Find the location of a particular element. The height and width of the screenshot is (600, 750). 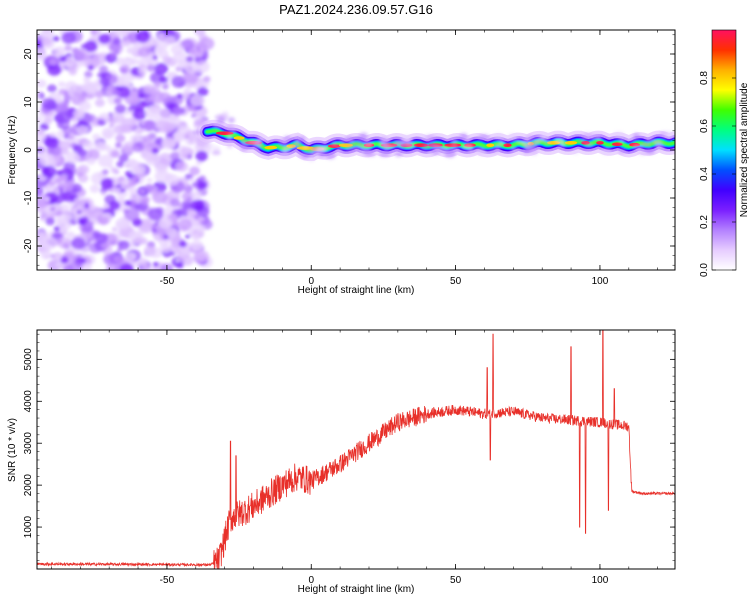

x-tick-label: 50 is located at coordinates (456, 580).